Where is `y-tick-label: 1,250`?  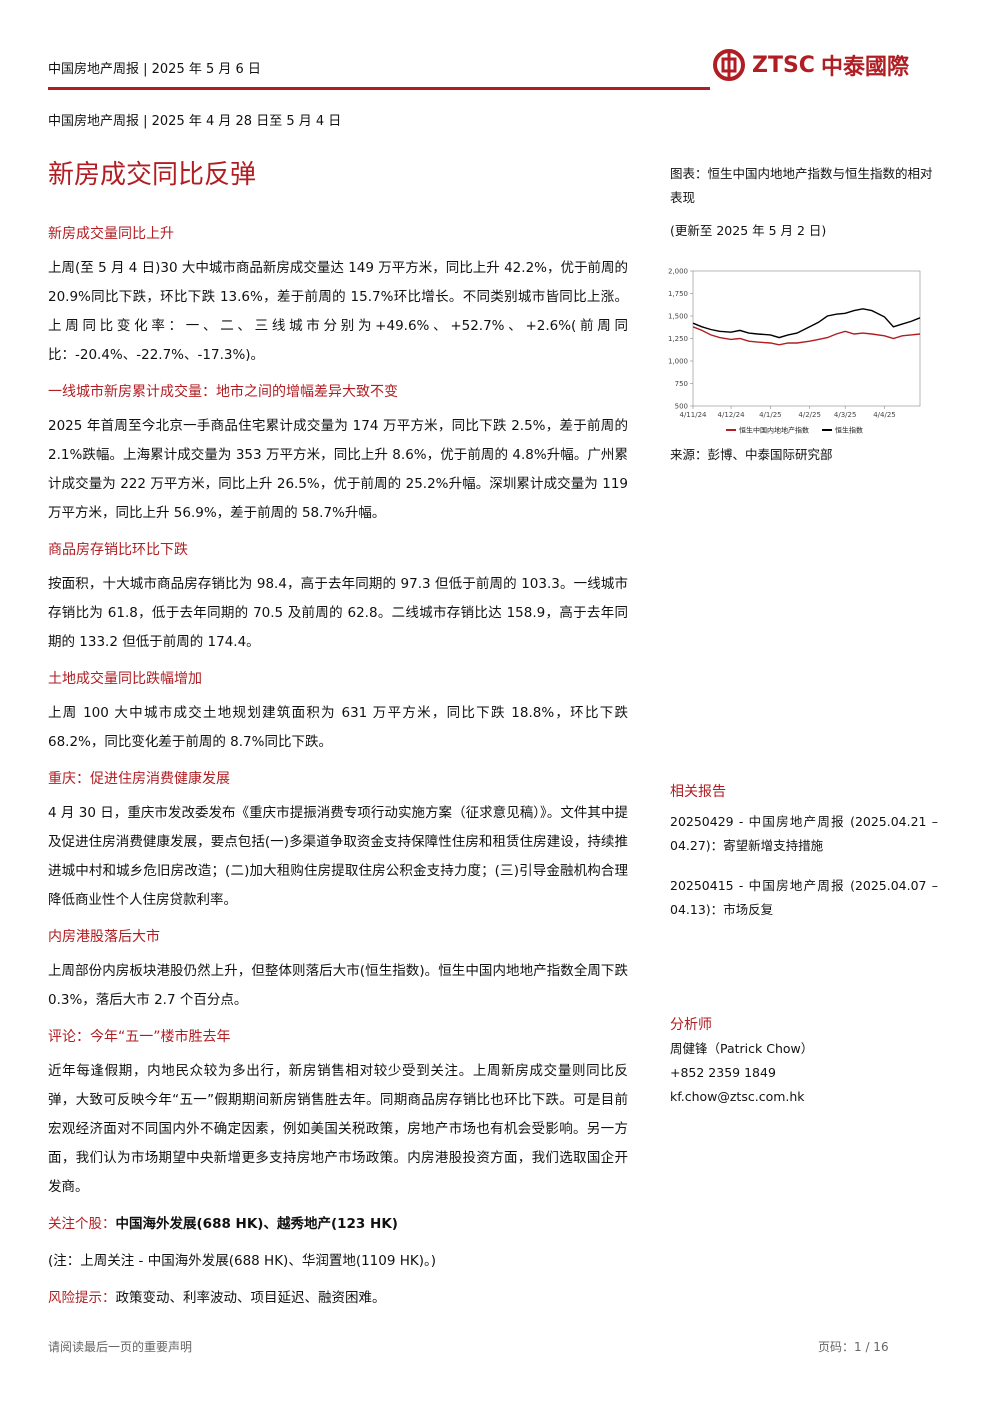
y-tick-label: 1,250 is located at coordinates (678, 339).